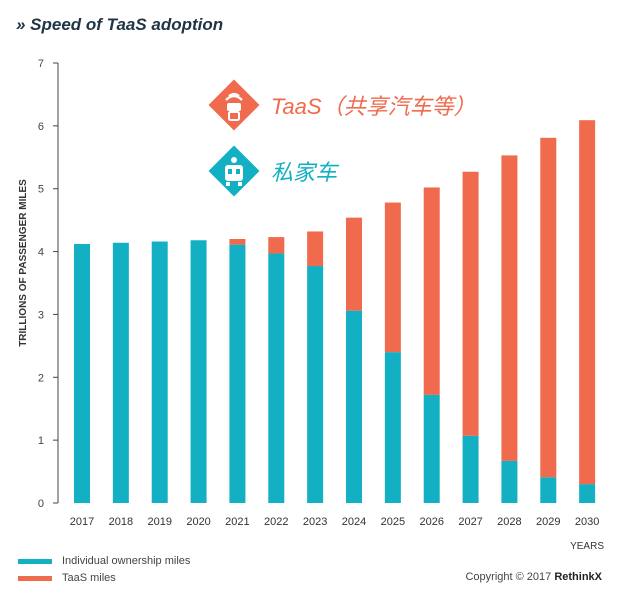 The image size is (620, 597). I want to click on bar-taas-2026, so click(431, 291).